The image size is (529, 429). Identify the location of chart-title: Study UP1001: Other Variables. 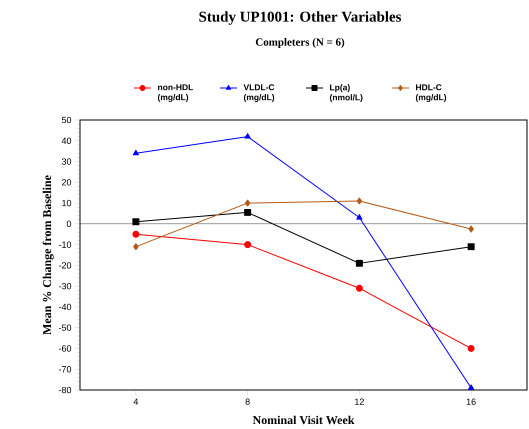
(300, 18).